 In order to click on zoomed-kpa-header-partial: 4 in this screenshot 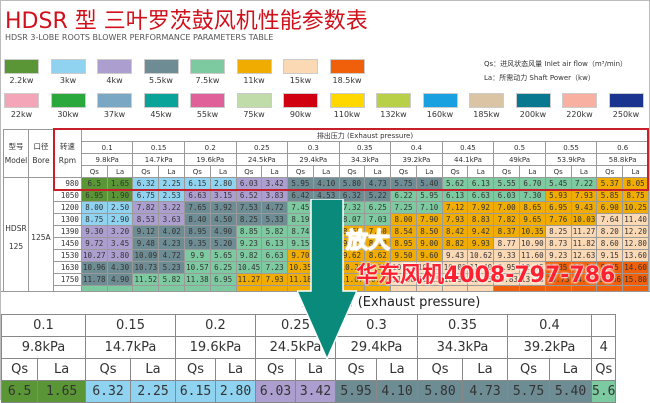, I will do `click(603, 347)`.